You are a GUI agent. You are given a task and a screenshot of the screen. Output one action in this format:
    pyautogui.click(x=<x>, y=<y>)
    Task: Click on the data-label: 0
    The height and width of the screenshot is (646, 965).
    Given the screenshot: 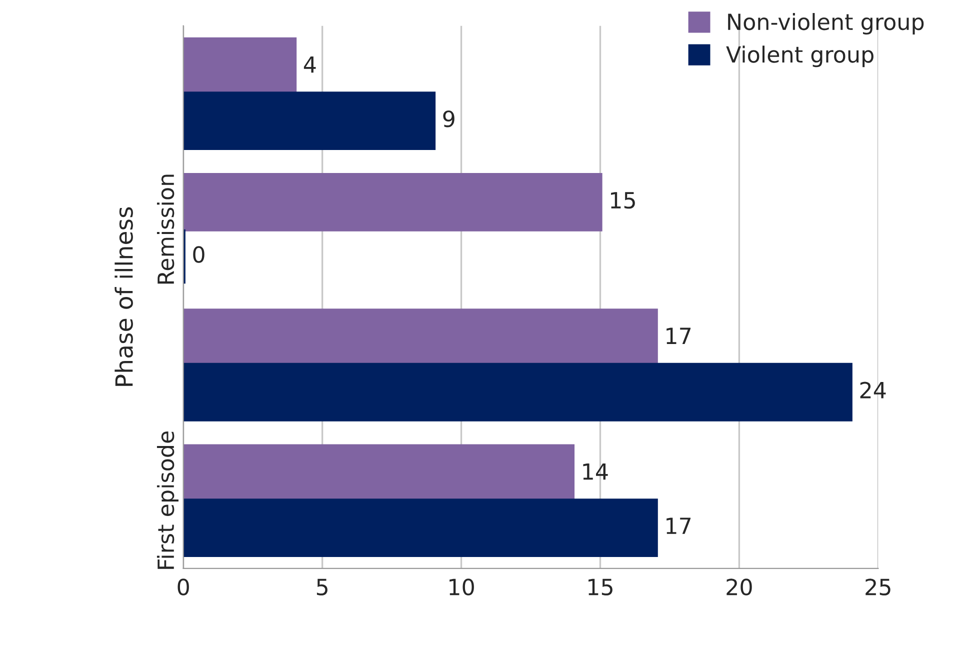 What is the action you would take?
    pyautogui.click(x=198, y=254)
    